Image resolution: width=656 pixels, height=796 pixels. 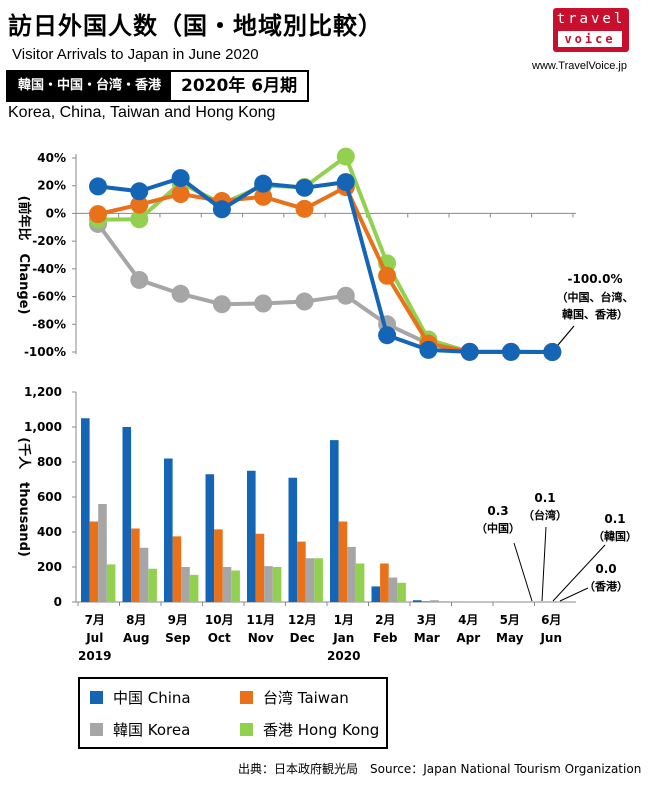 I want to click on x-tick-month-en: May, so click(x=510, y=638).